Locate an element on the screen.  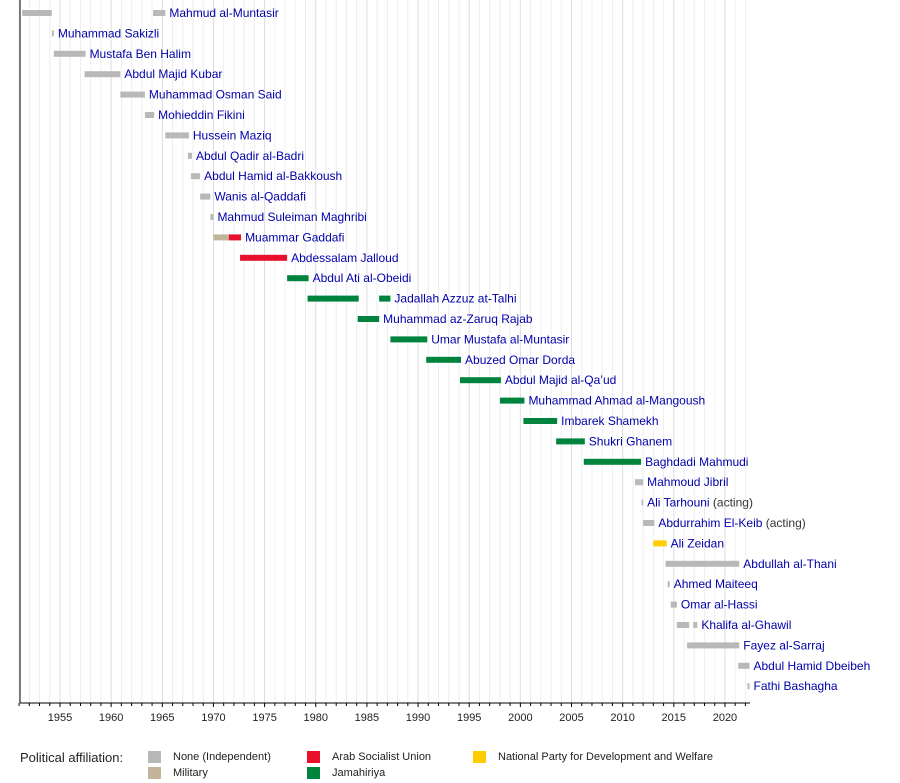
row-label: Wanis al-Qaddafi is located at coordinates (260, 197).